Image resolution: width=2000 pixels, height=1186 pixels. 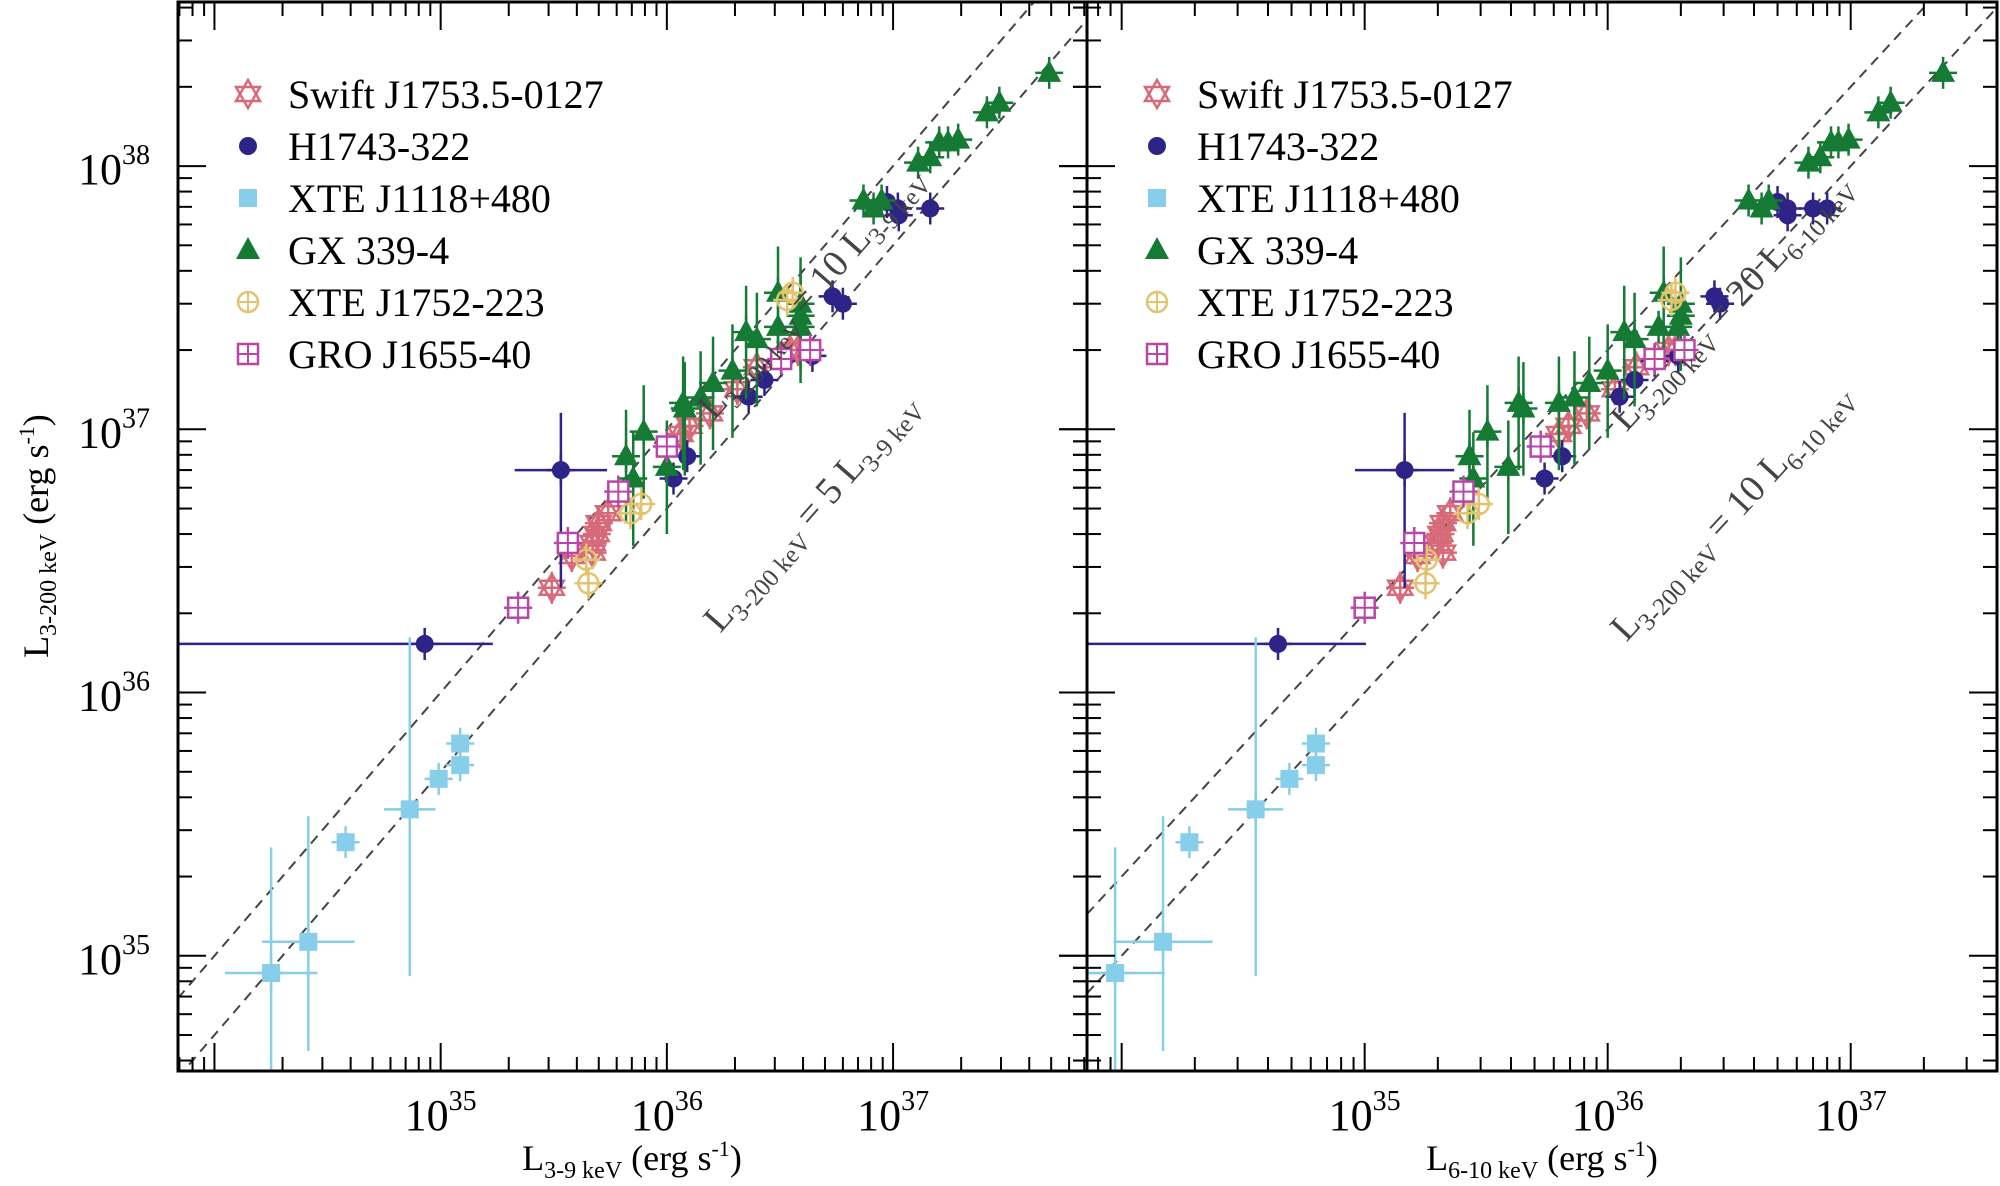 I want to click on reference-line-label-20x: L3-200 keV = 20 L6-10 keV, so click(x=1733, y=304).